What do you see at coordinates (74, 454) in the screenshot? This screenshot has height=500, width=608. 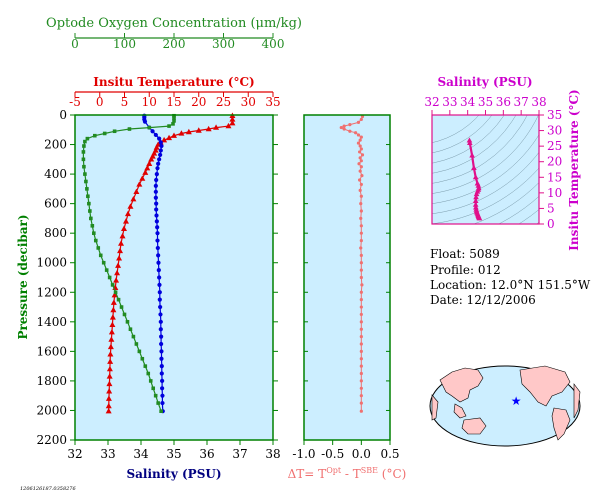 I see `salinity-tick-label-32: 32` at bounding box center [74, 454].